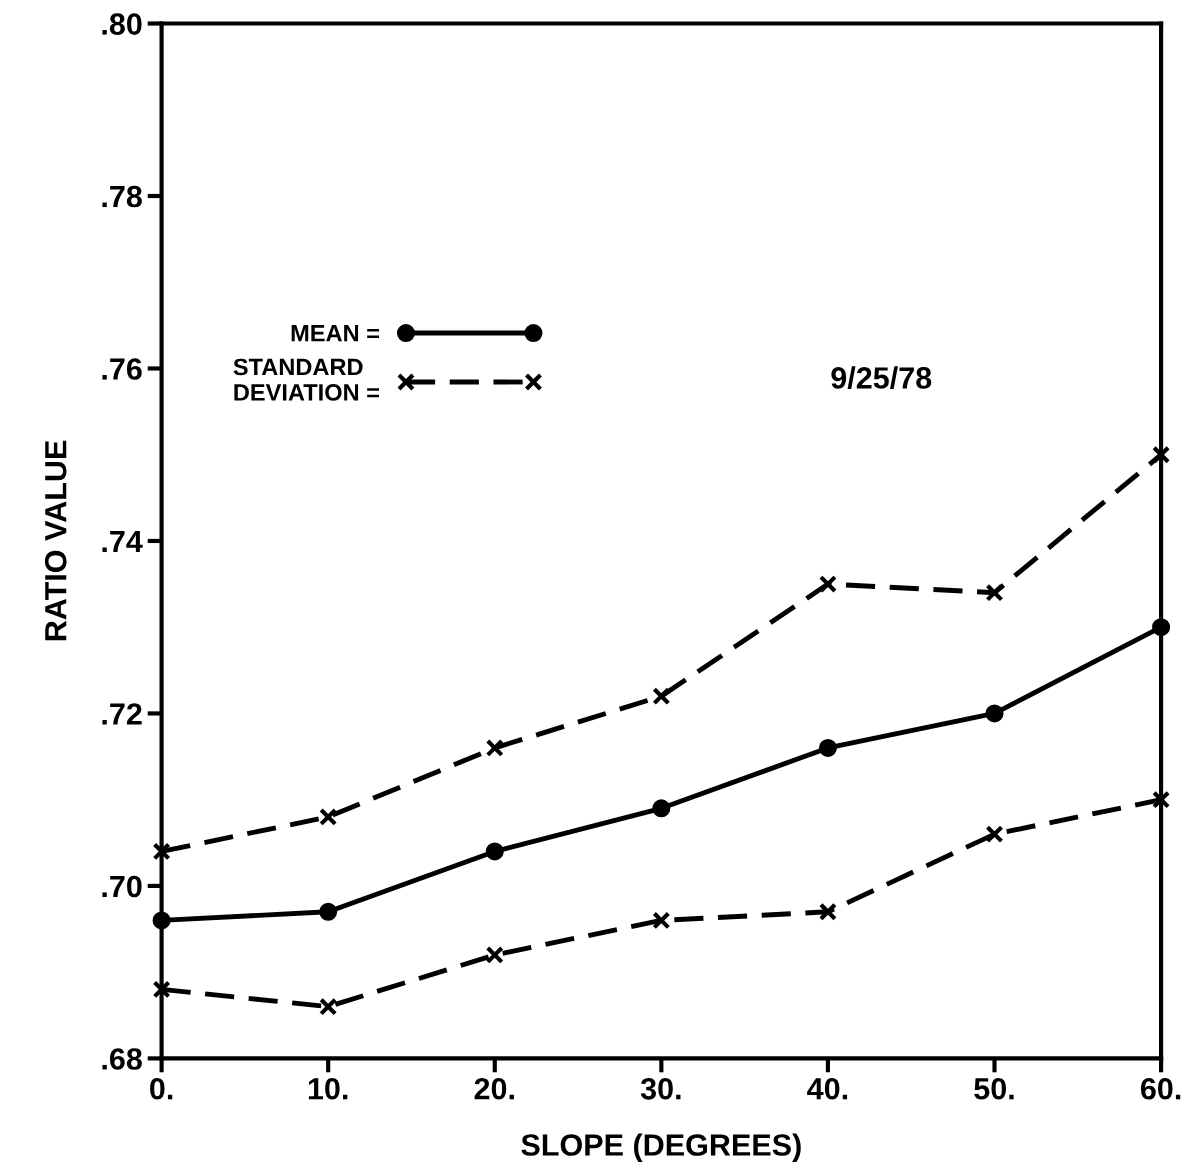  What do you see at coordinates (122, 1059) in the screenshot?
I see `y-tick-label: .68` at bounding box center [122, 1059].